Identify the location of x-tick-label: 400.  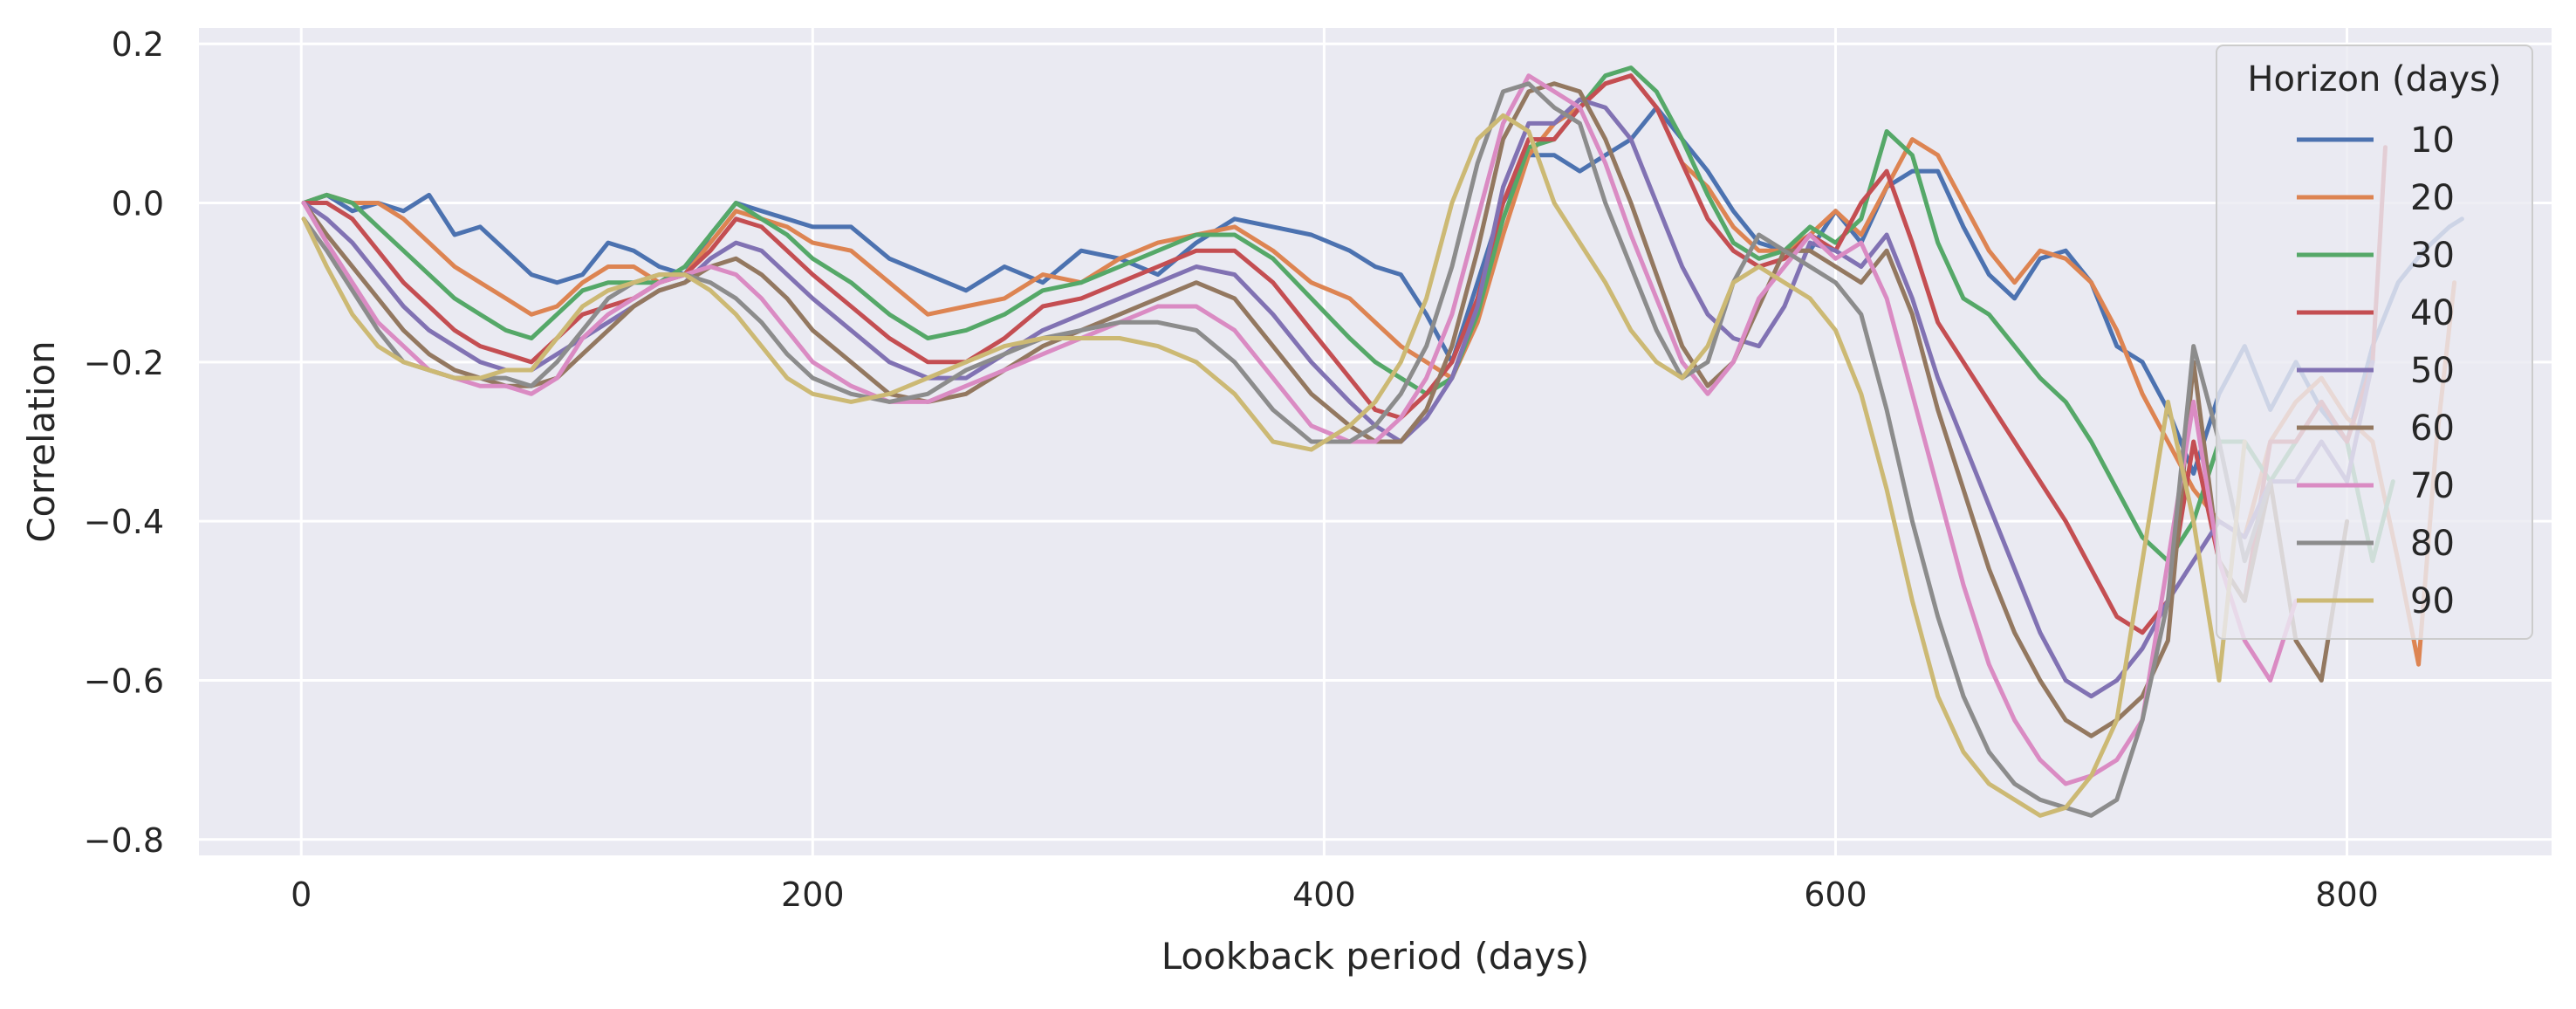
(1324, 894).